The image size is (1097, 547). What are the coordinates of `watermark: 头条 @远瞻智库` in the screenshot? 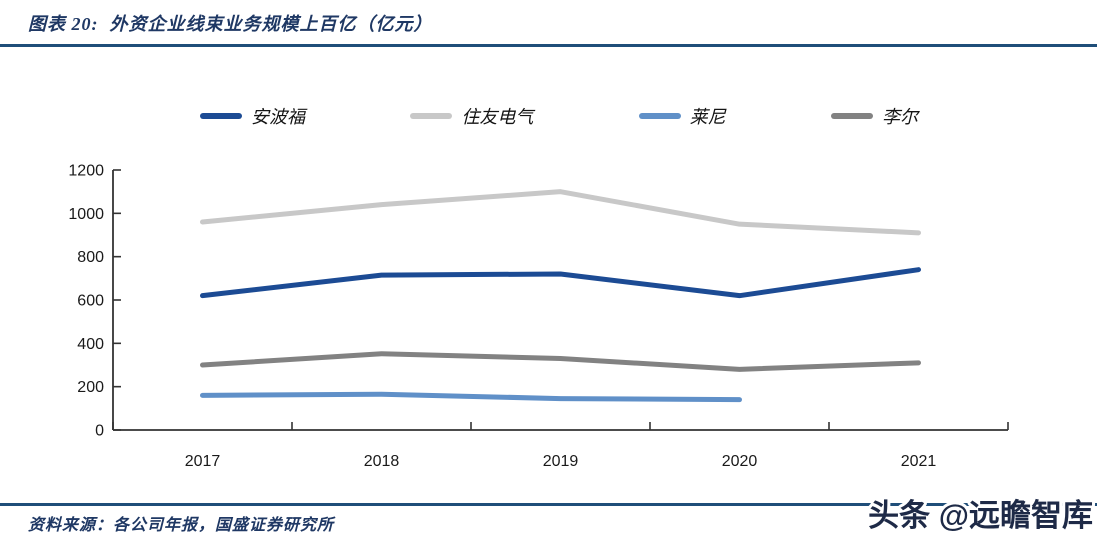 It's located at (980, 515).